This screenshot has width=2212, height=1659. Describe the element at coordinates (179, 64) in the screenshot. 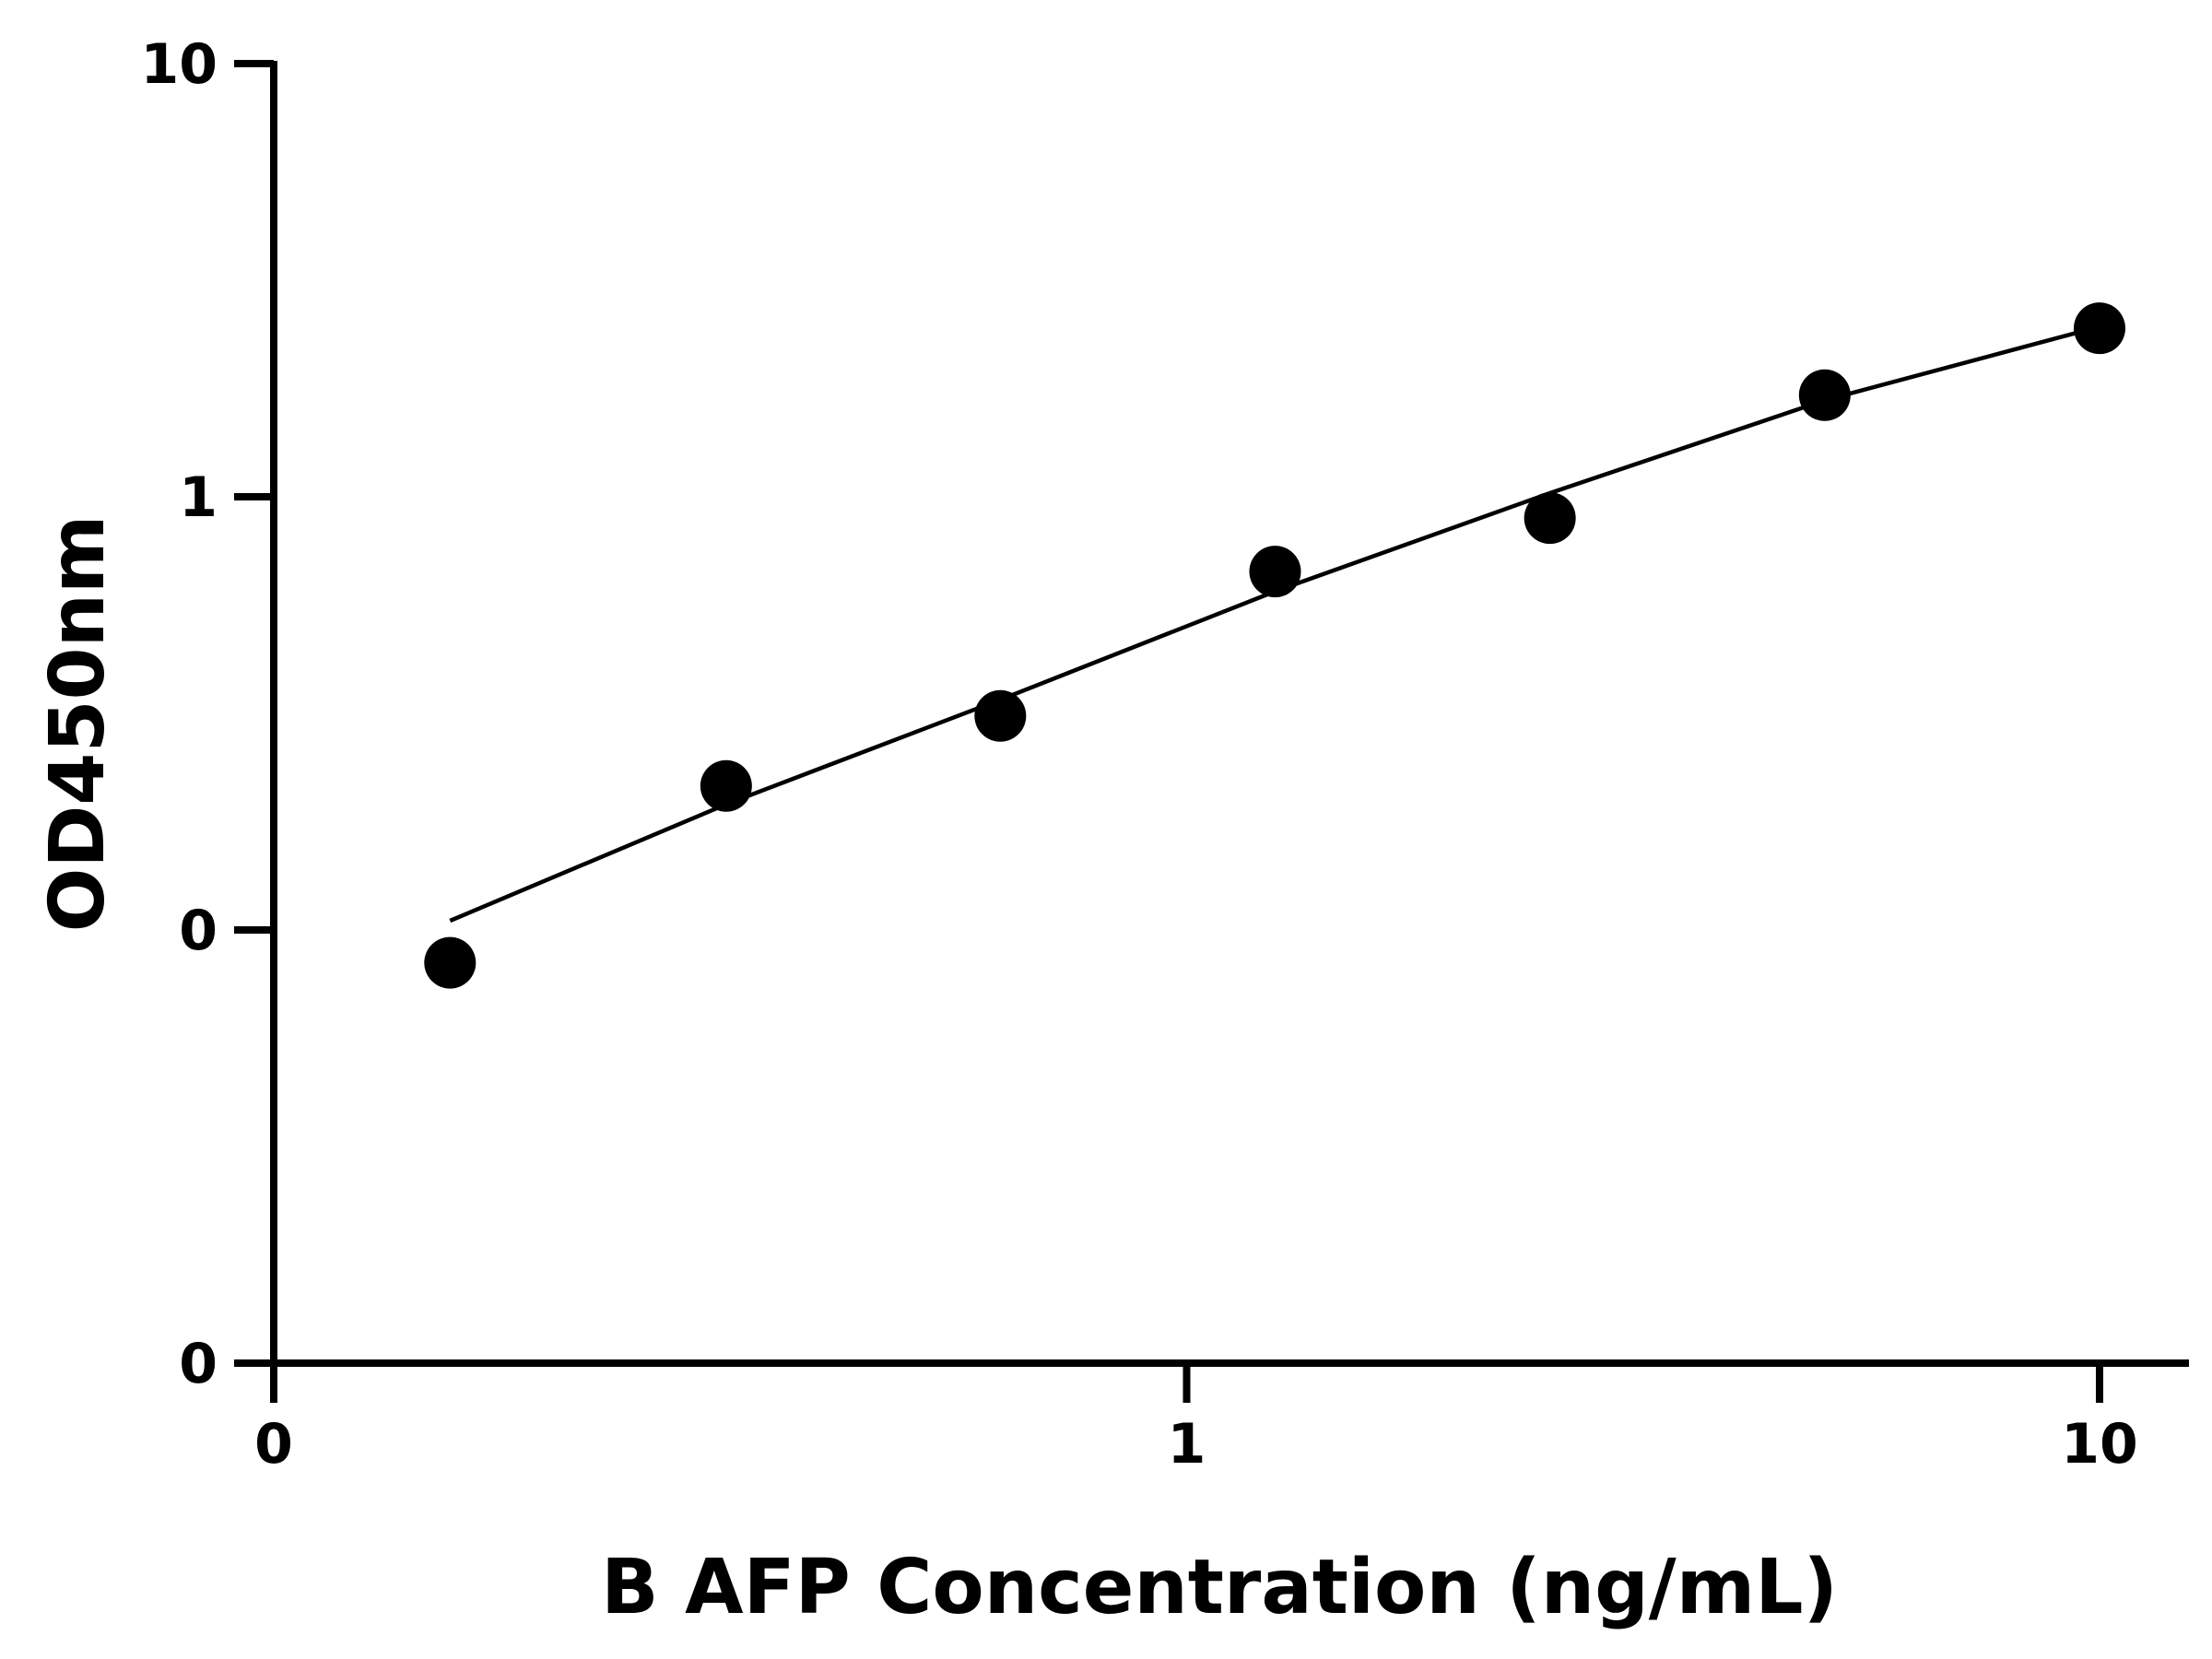

I see `y-tick-label: 10` at that location.